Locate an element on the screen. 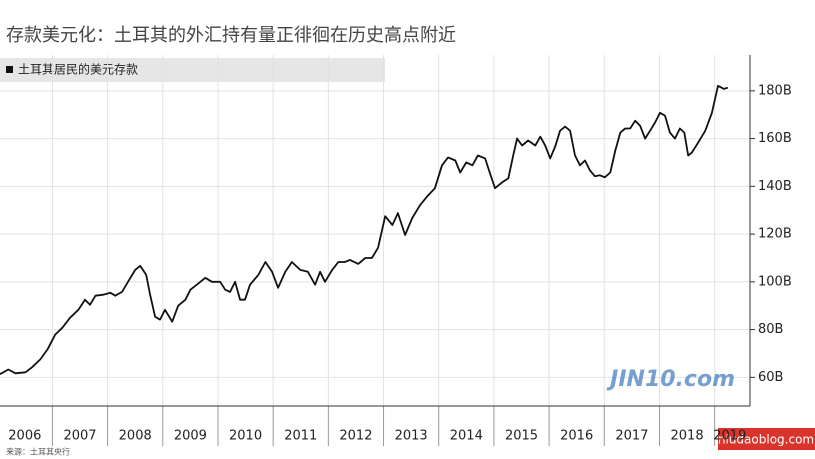  x-tick-label: 2014 is located at coordinates (466, 436).